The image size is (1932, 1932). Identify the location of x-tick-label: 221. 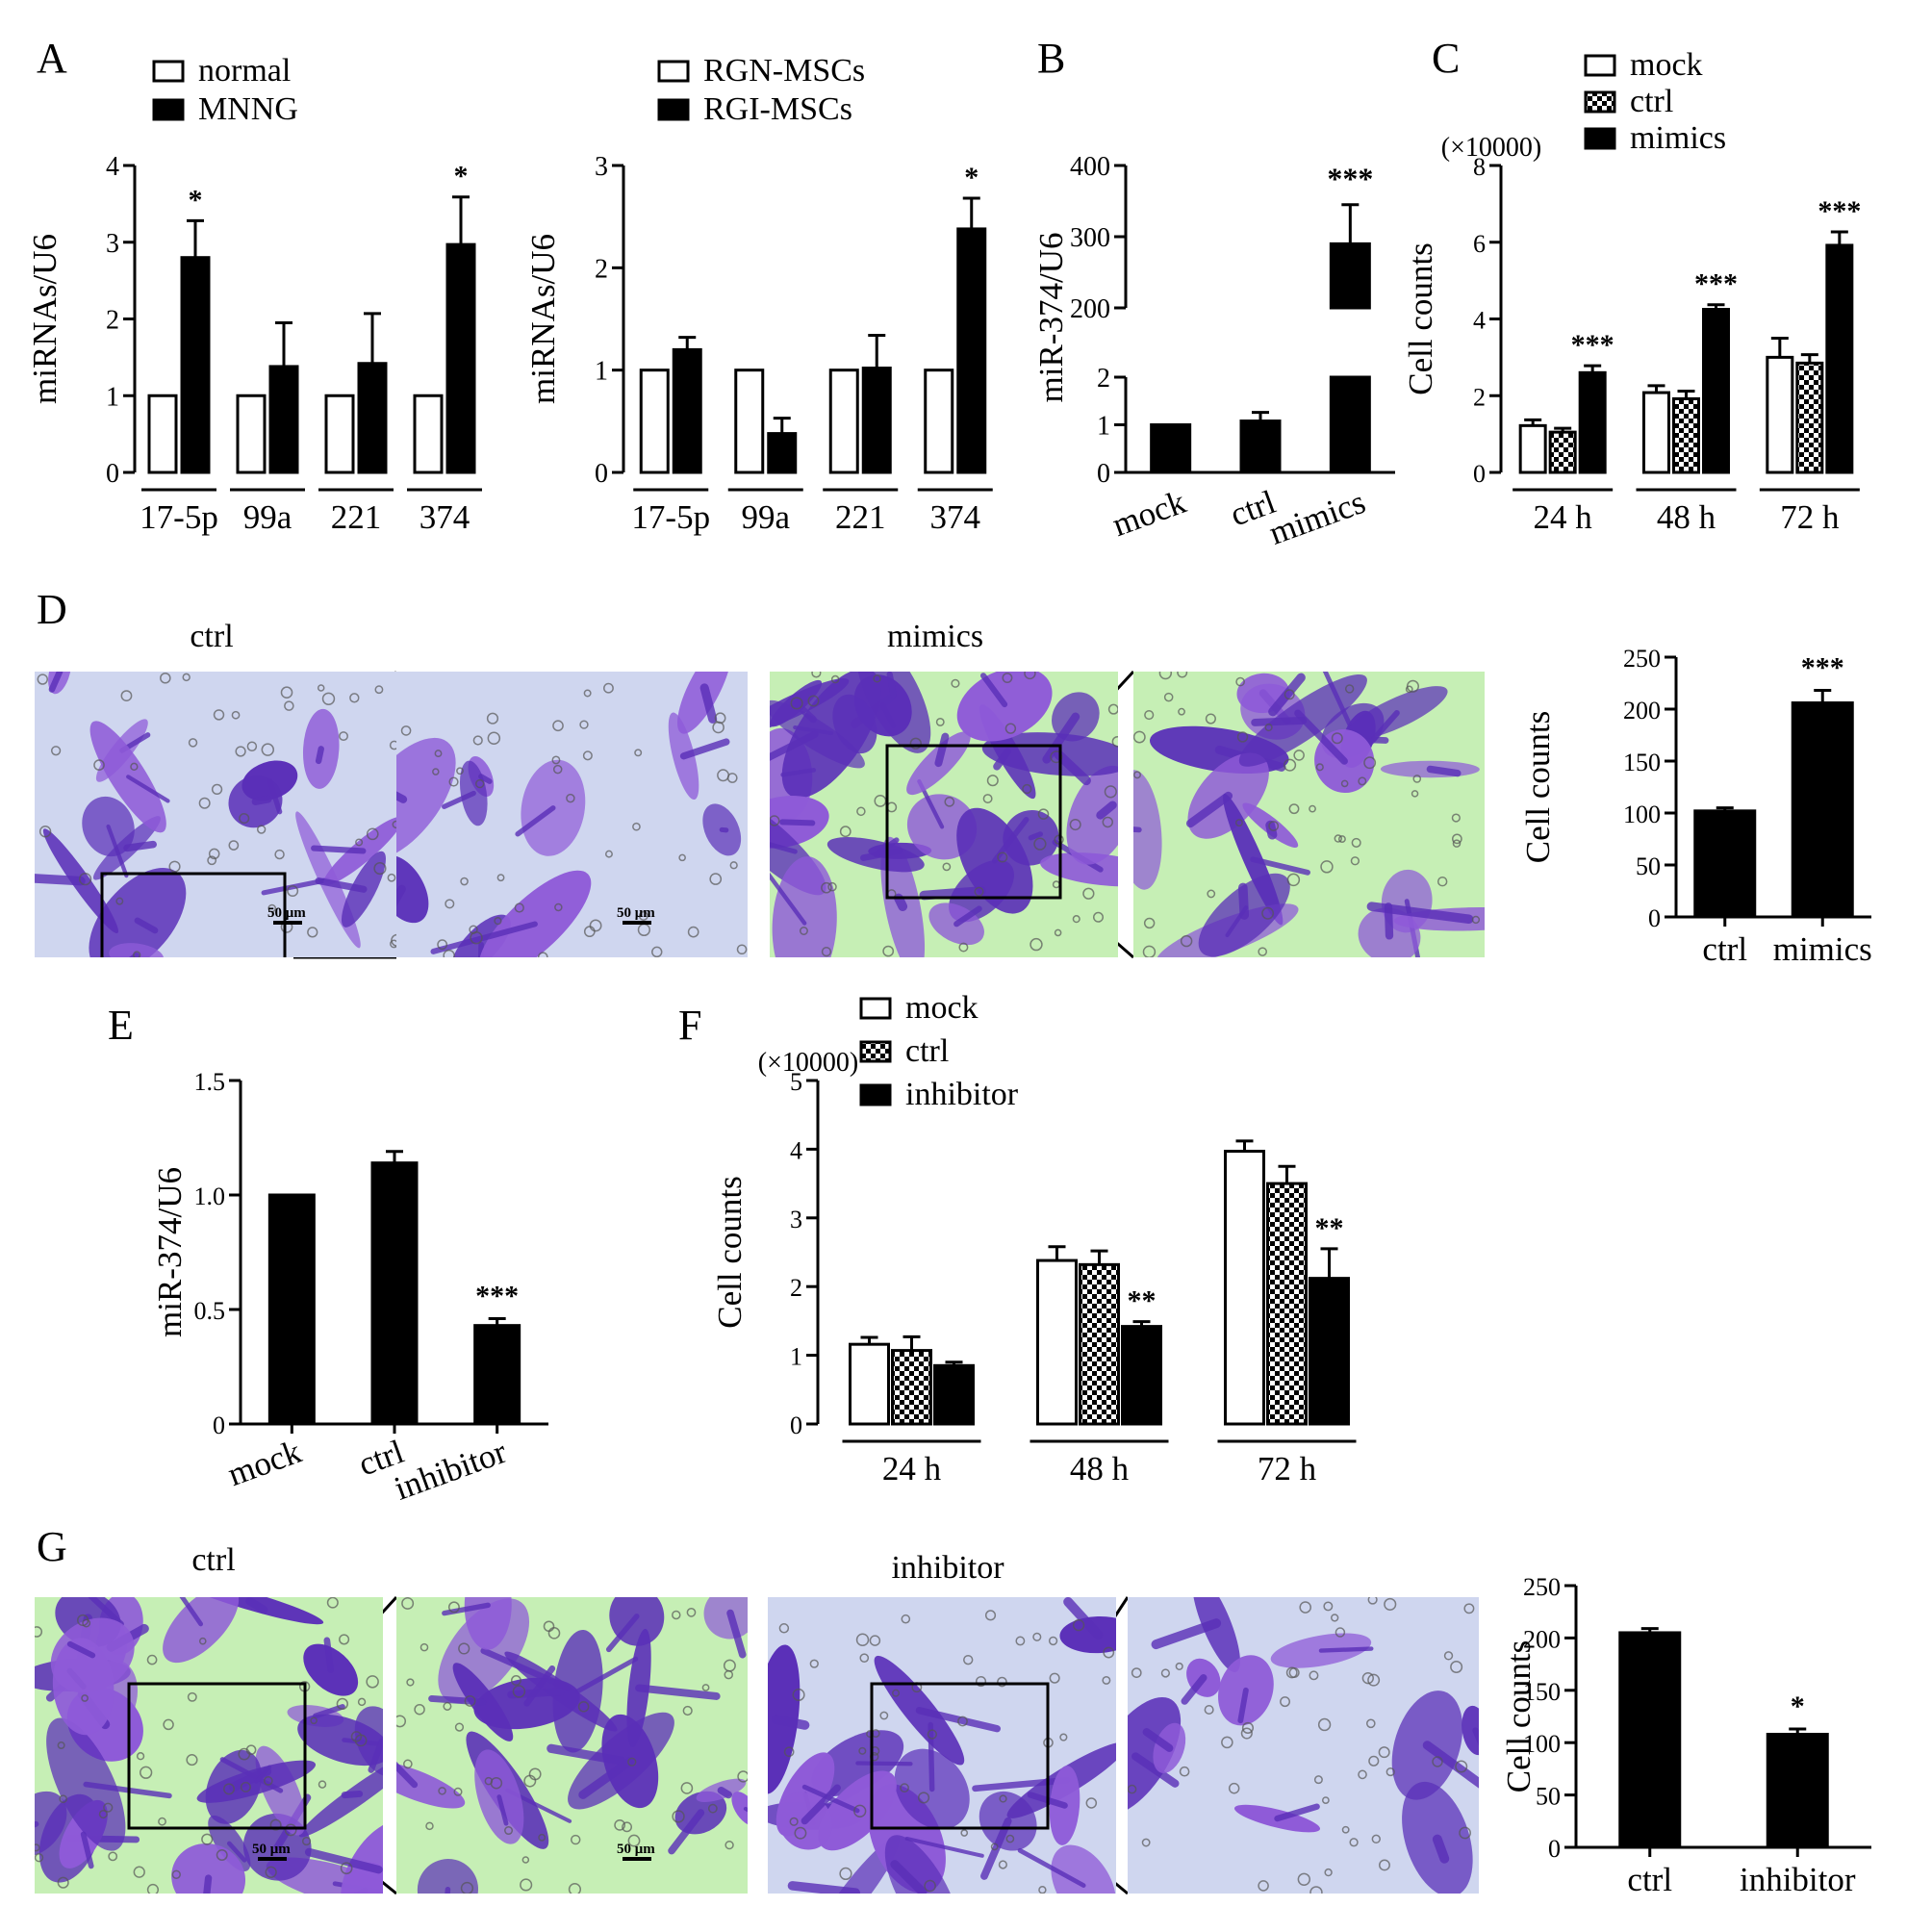
(860, 517).